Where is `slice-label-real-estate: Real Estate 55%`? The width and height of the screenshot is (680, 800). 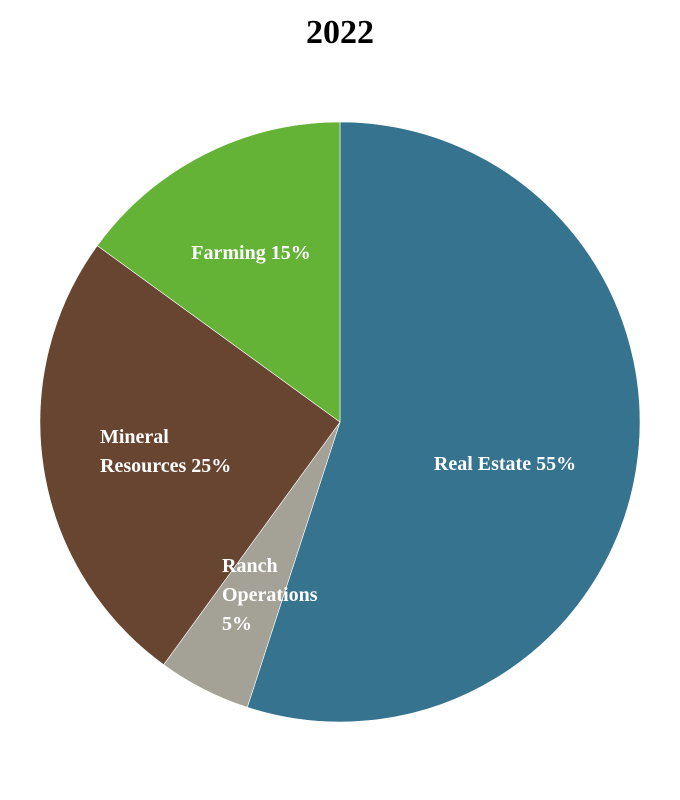 slice-label-real-estate: Real Estate 55% is located at coordinates (505, 464).